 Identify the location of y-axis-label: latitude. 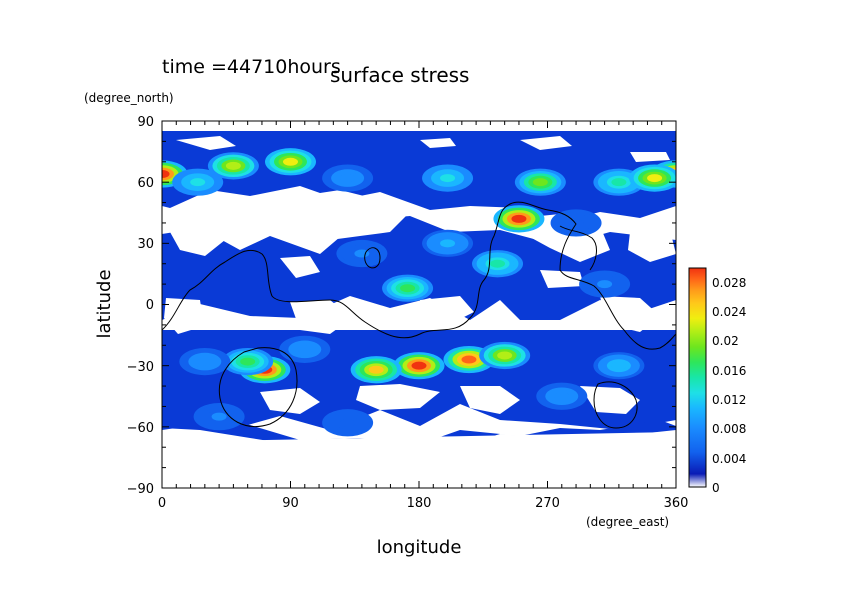
(104, 303).